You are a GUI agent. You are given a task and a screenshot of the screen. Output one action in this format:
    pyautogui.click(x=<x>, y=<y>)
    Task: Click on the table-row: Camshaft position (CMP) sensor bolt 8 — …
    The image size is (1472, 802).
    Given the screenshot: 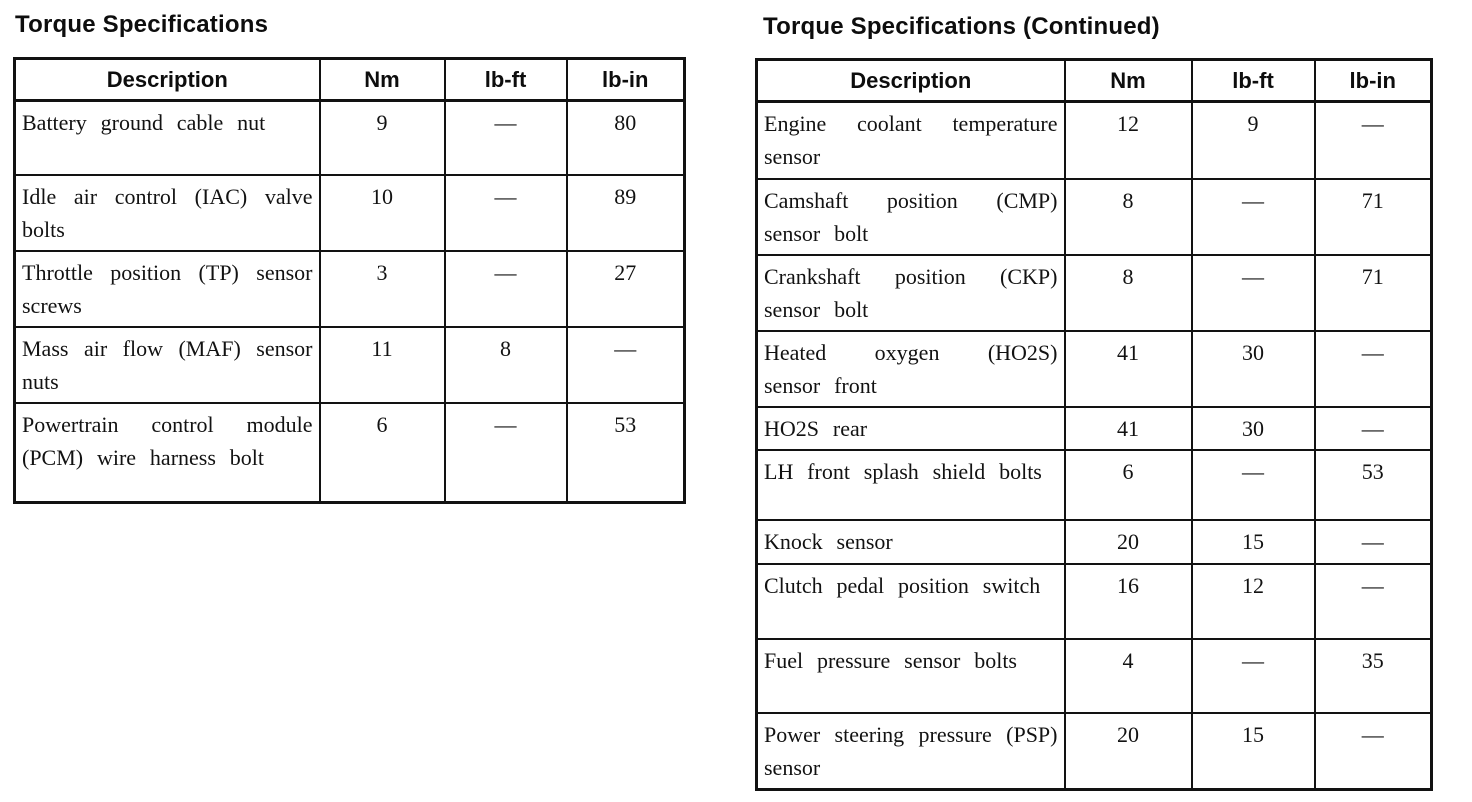 What is the action you would take?
    pyautogui.click(x=1094, y=216)
    